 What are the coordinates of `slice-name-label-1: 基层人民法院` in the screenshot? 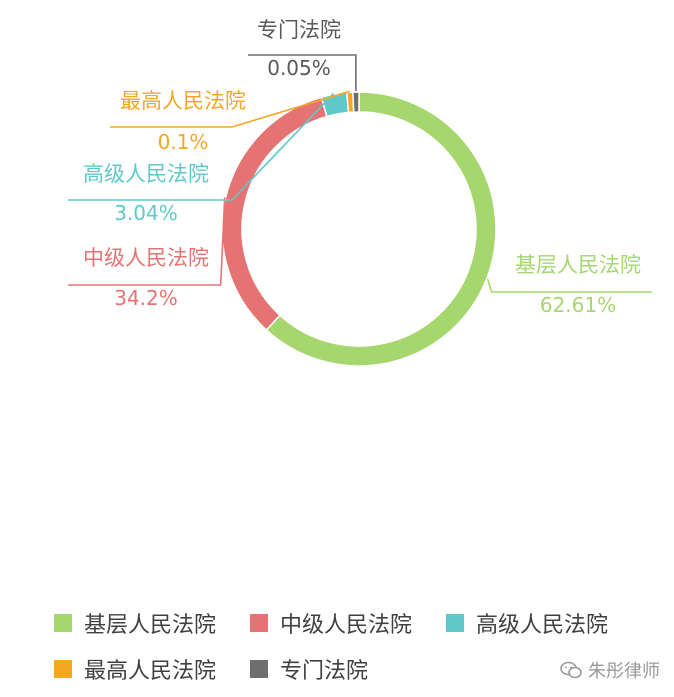 It's located at (578, 265).